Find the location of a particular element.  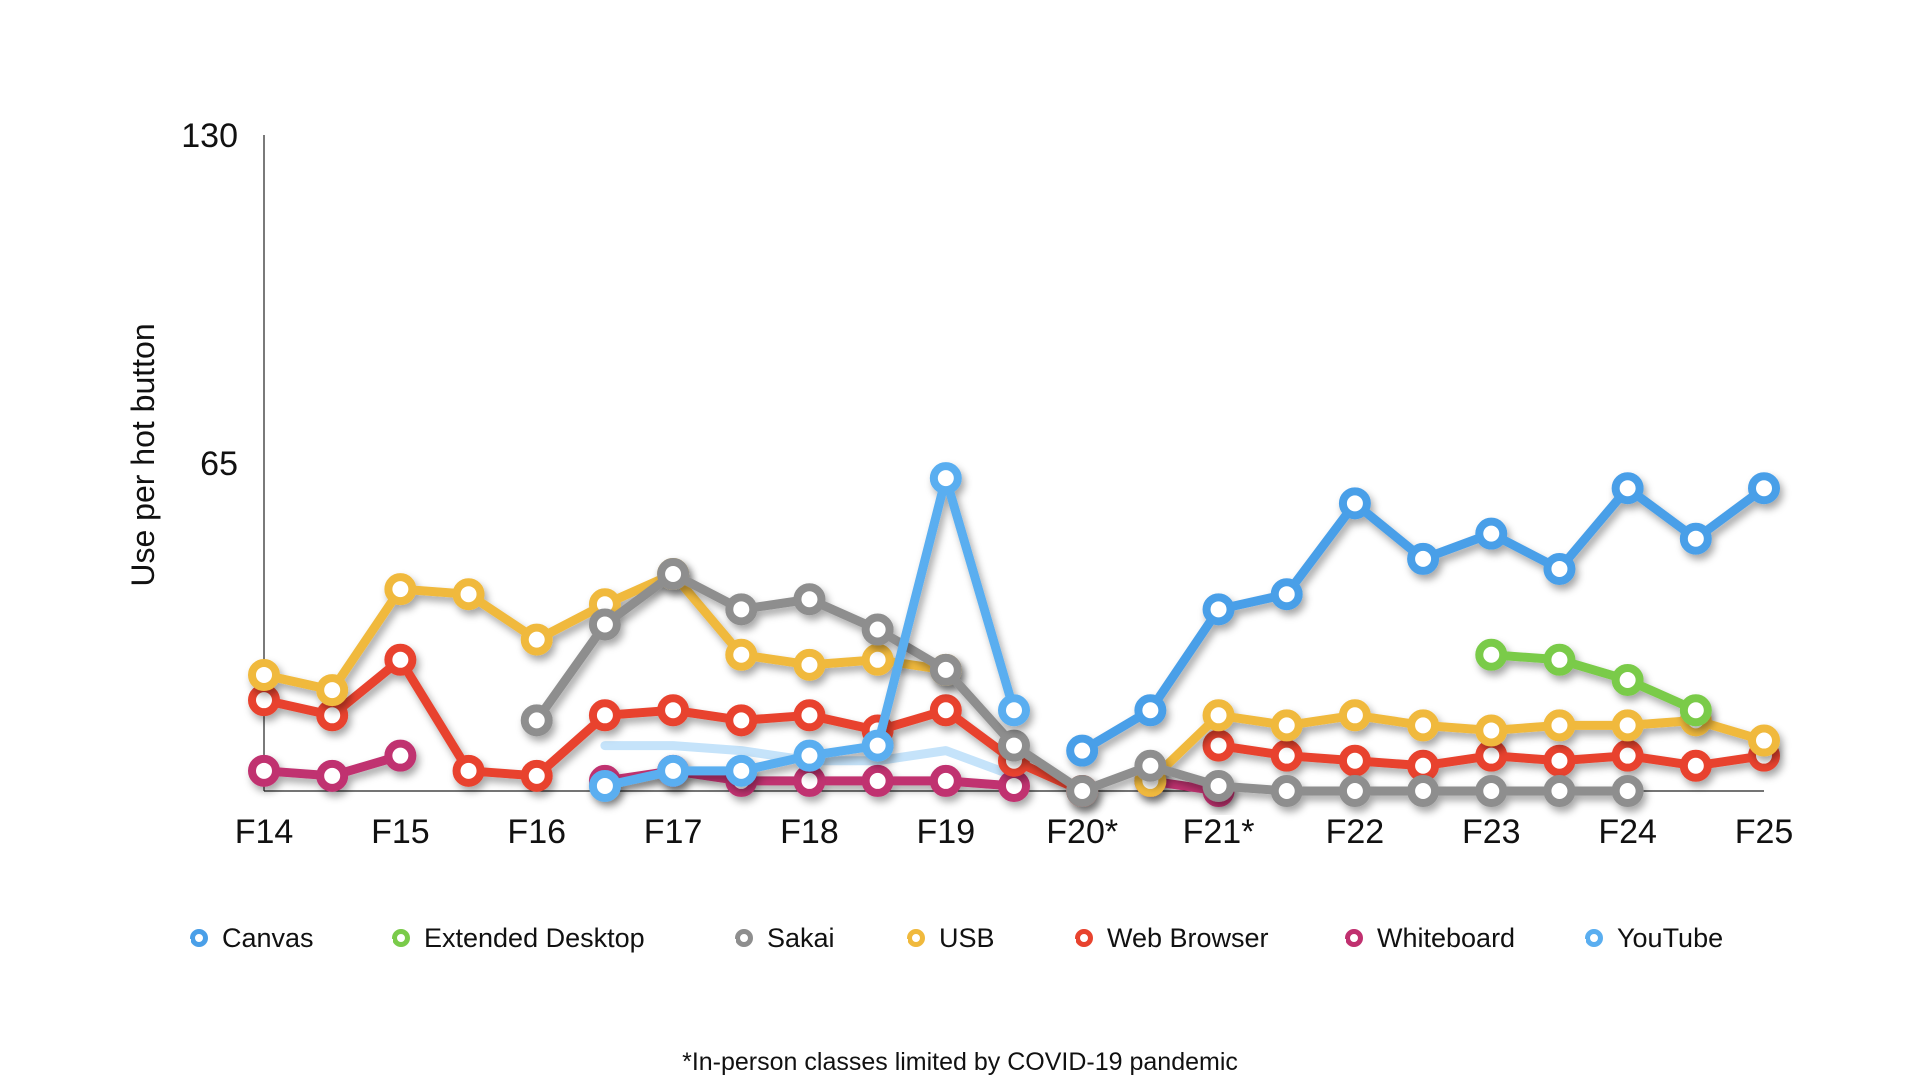

x-tick-label: F23 is located at coordinates (1491, 832).